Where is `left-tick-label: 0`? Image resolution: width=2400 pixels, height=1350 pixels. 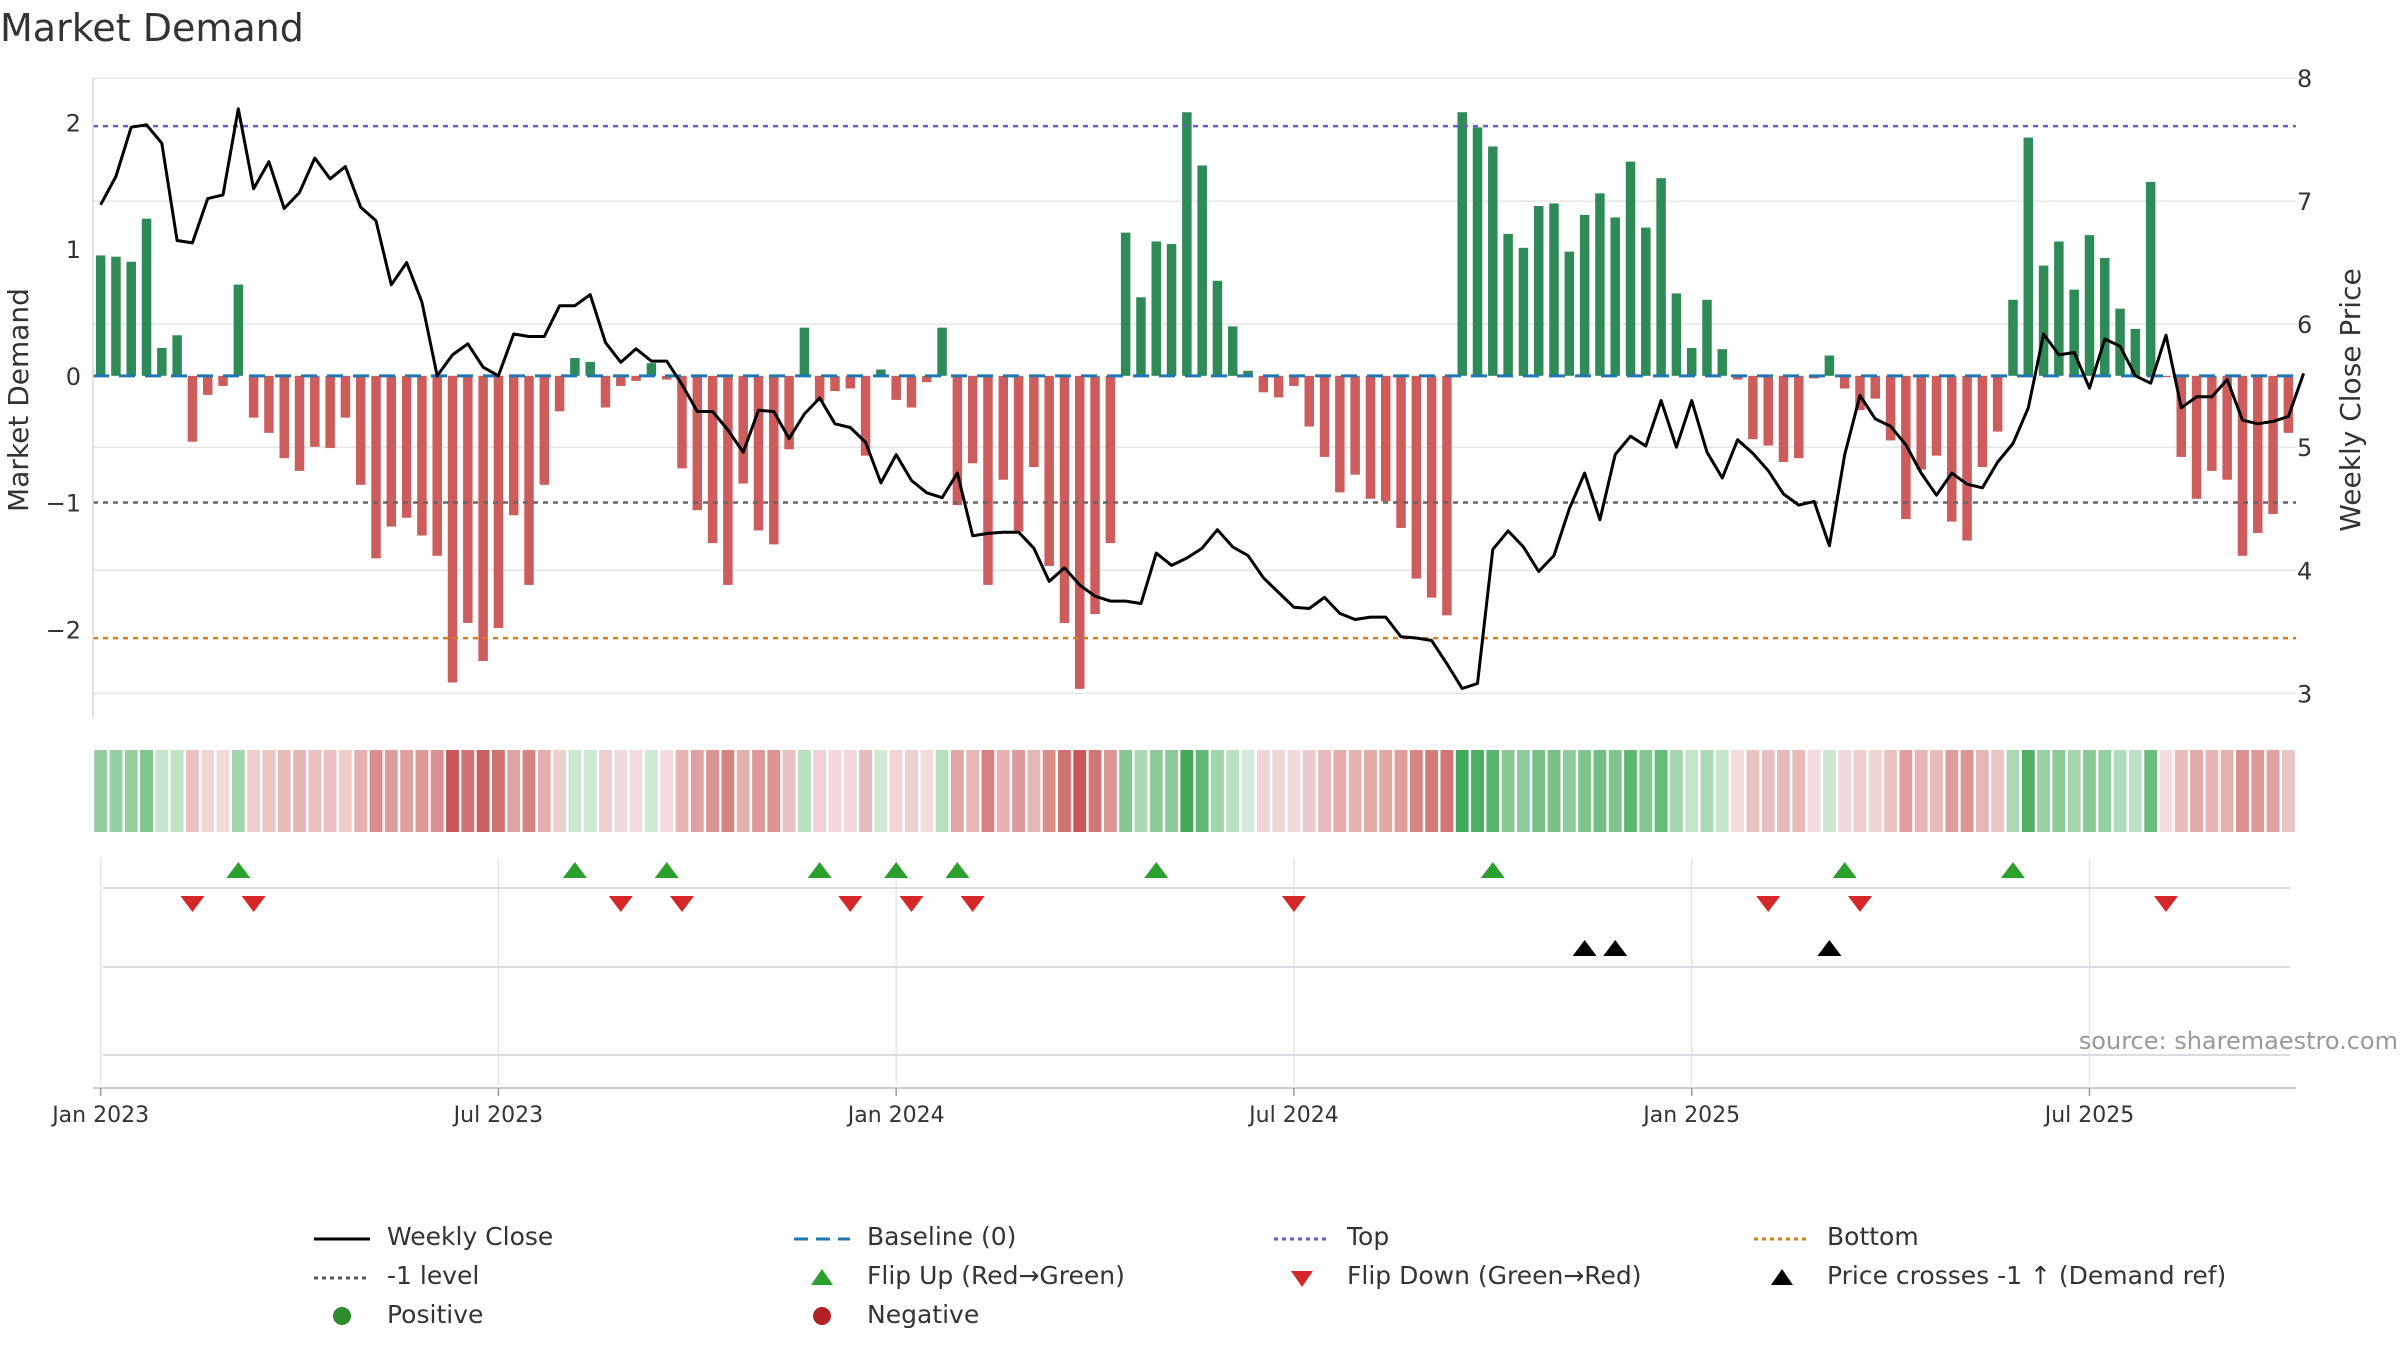 left-tick-label: 0 is located at coordinates (73, 377).